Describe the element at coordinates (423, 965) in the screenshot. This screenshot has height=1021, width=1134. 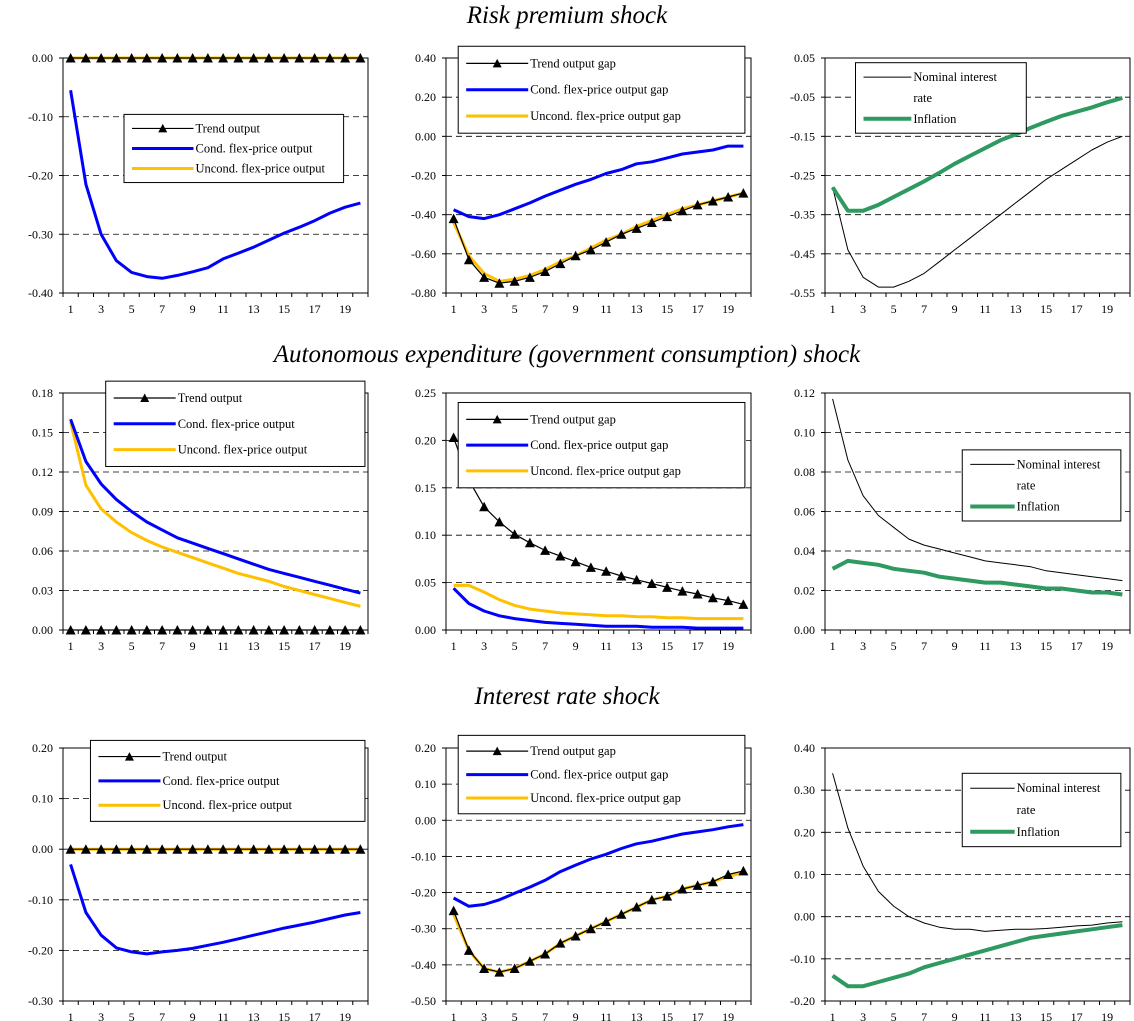
I see `y-tick-label: -0.40` at that location.